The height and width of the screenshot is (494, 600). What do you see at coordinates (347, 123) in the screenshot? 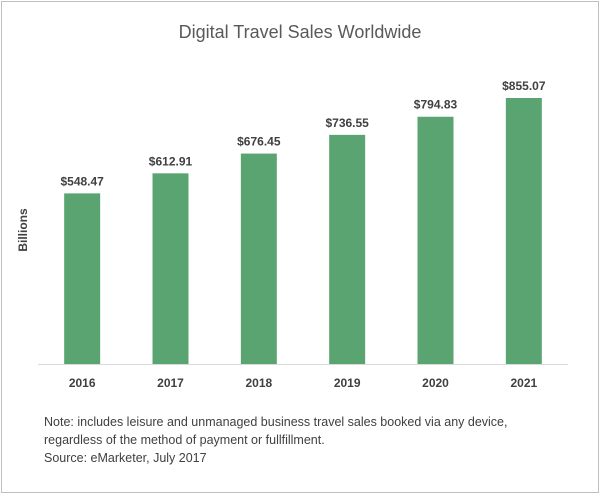
I see `data-label: $736.55` at bounding box center [347, 123].